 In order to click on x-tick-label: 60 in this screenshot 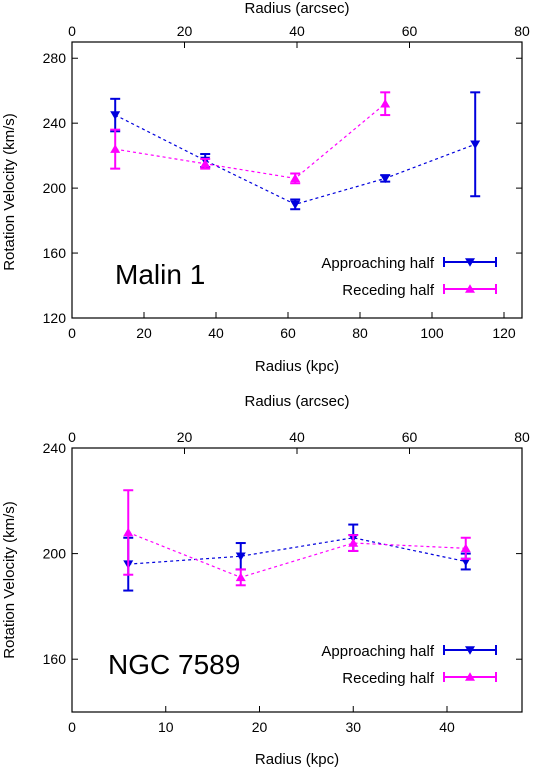, I will do `click(288, 333)`.